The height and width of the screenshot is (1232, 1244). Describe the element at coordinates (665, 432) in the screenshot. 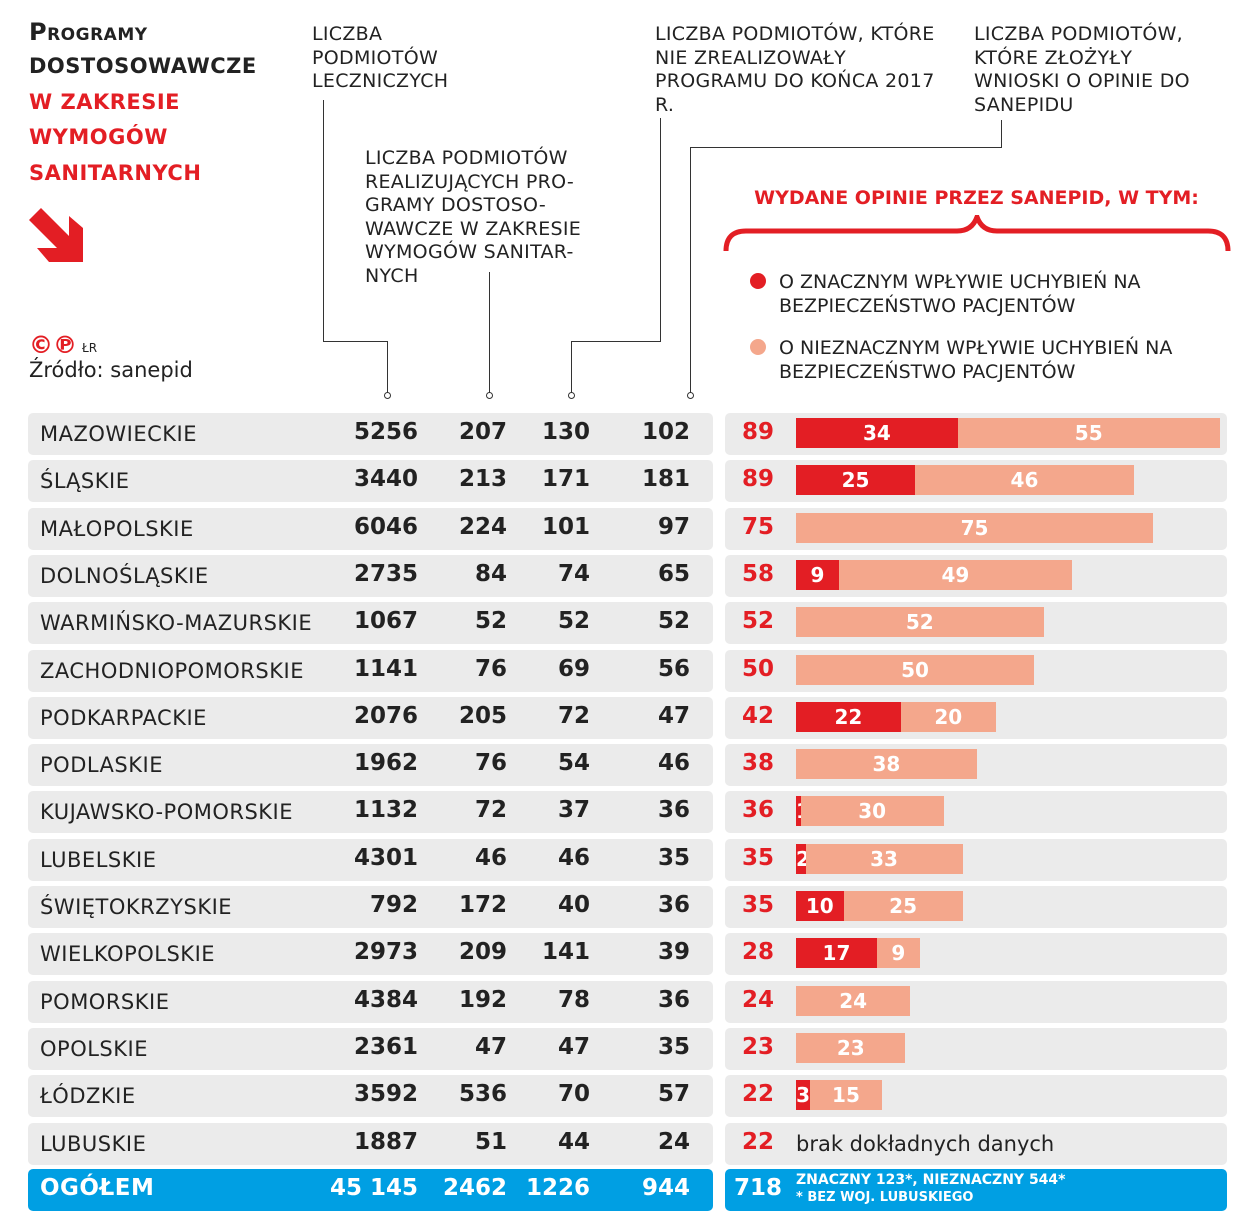

I see `applications-value: 102` at that location.